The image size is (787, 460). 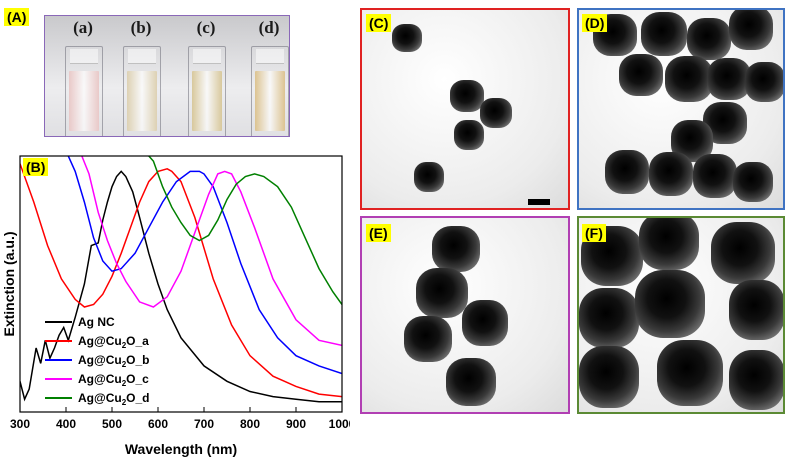 I want to click on panel-label-a: (A), so click(x=17, y=17).